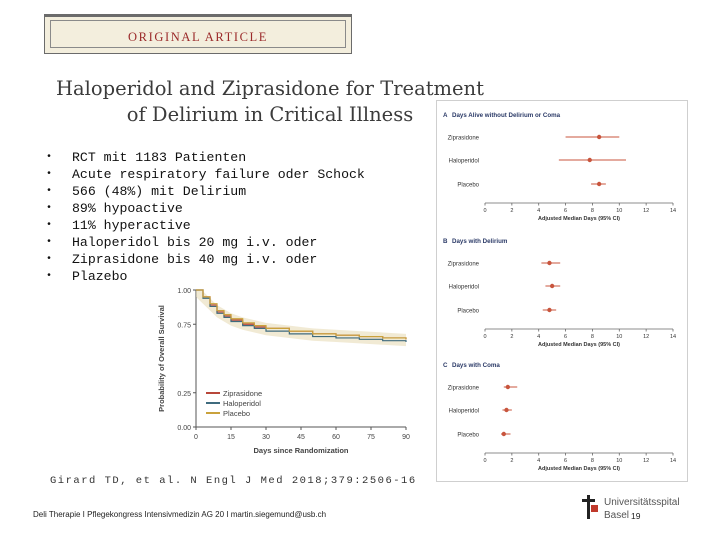 The image size is (720, 540). What do you see at coordinates (236, 413) in the screenshot?
I see `legend-label: Placebo` at bounding box center [236, 413].